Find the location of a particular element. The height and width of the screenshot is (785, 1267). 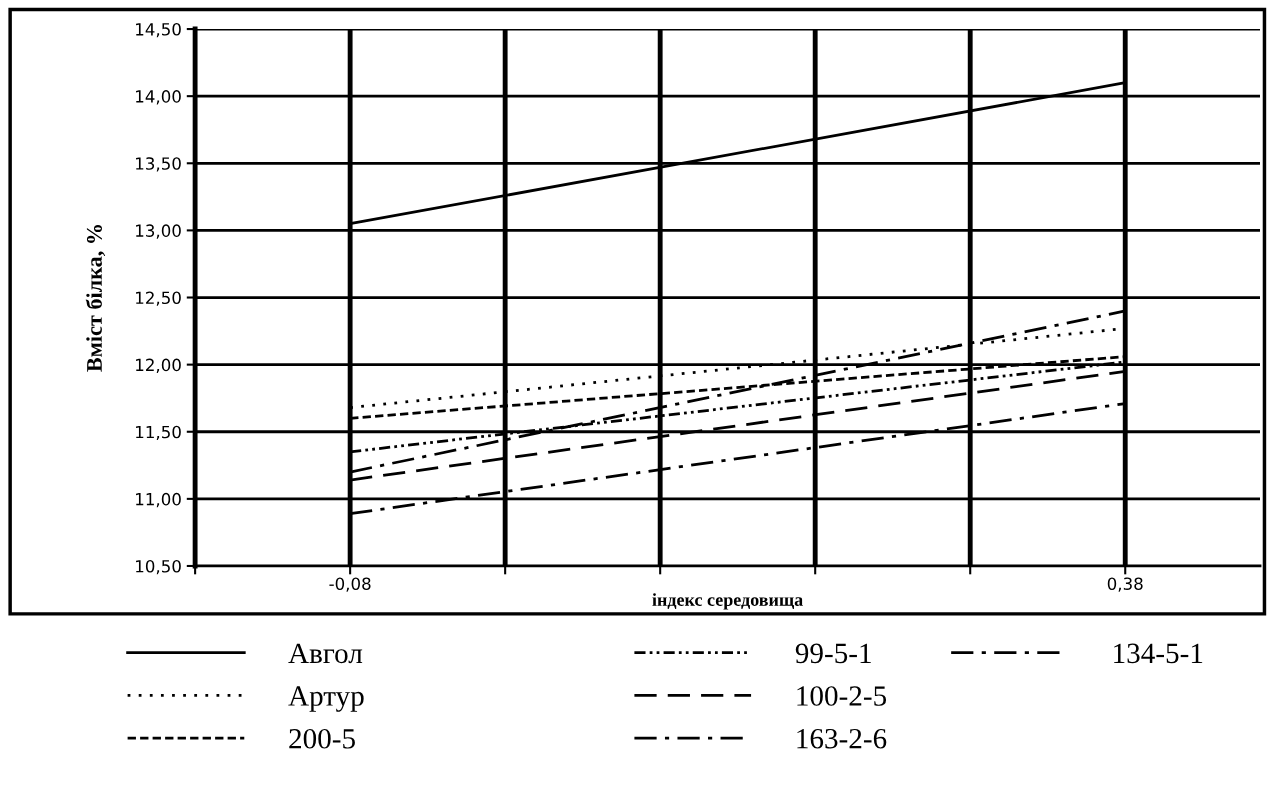

x-tick-label: 0,38 is located at coordinates (1125, 584).